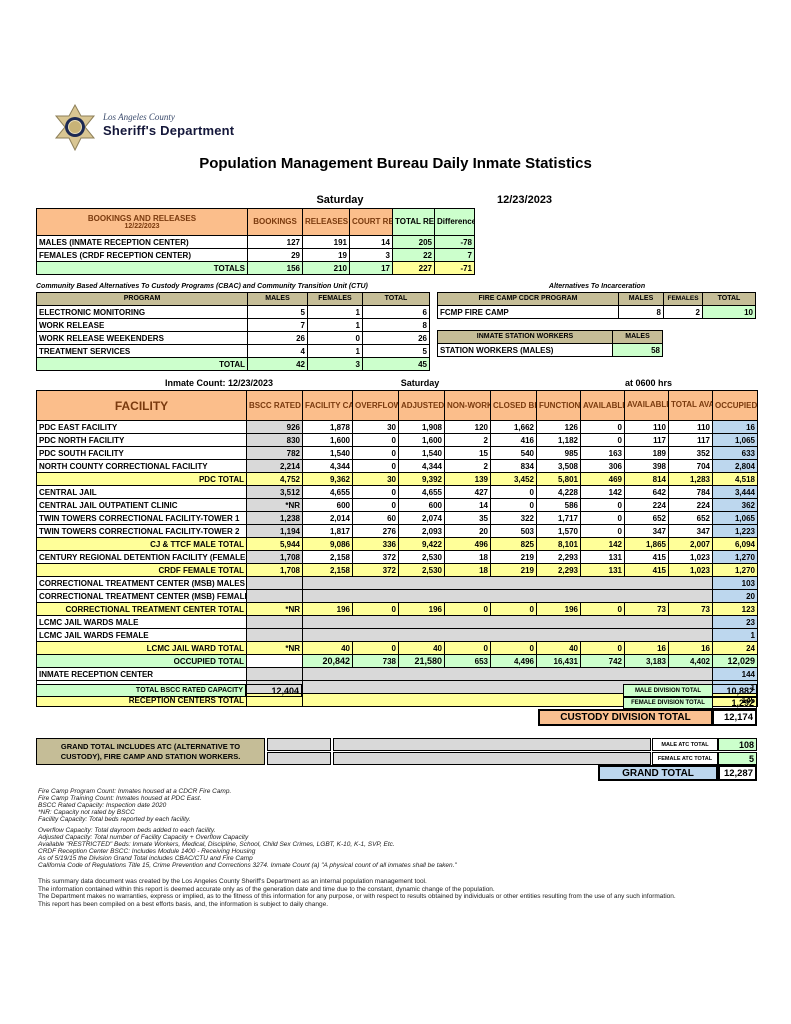  What do you see at coordinates (141, 648) in the screenshot?
I see `subtotal-label: LCMC JAIL WARD TOTAL` at bounding box center [141, 648].